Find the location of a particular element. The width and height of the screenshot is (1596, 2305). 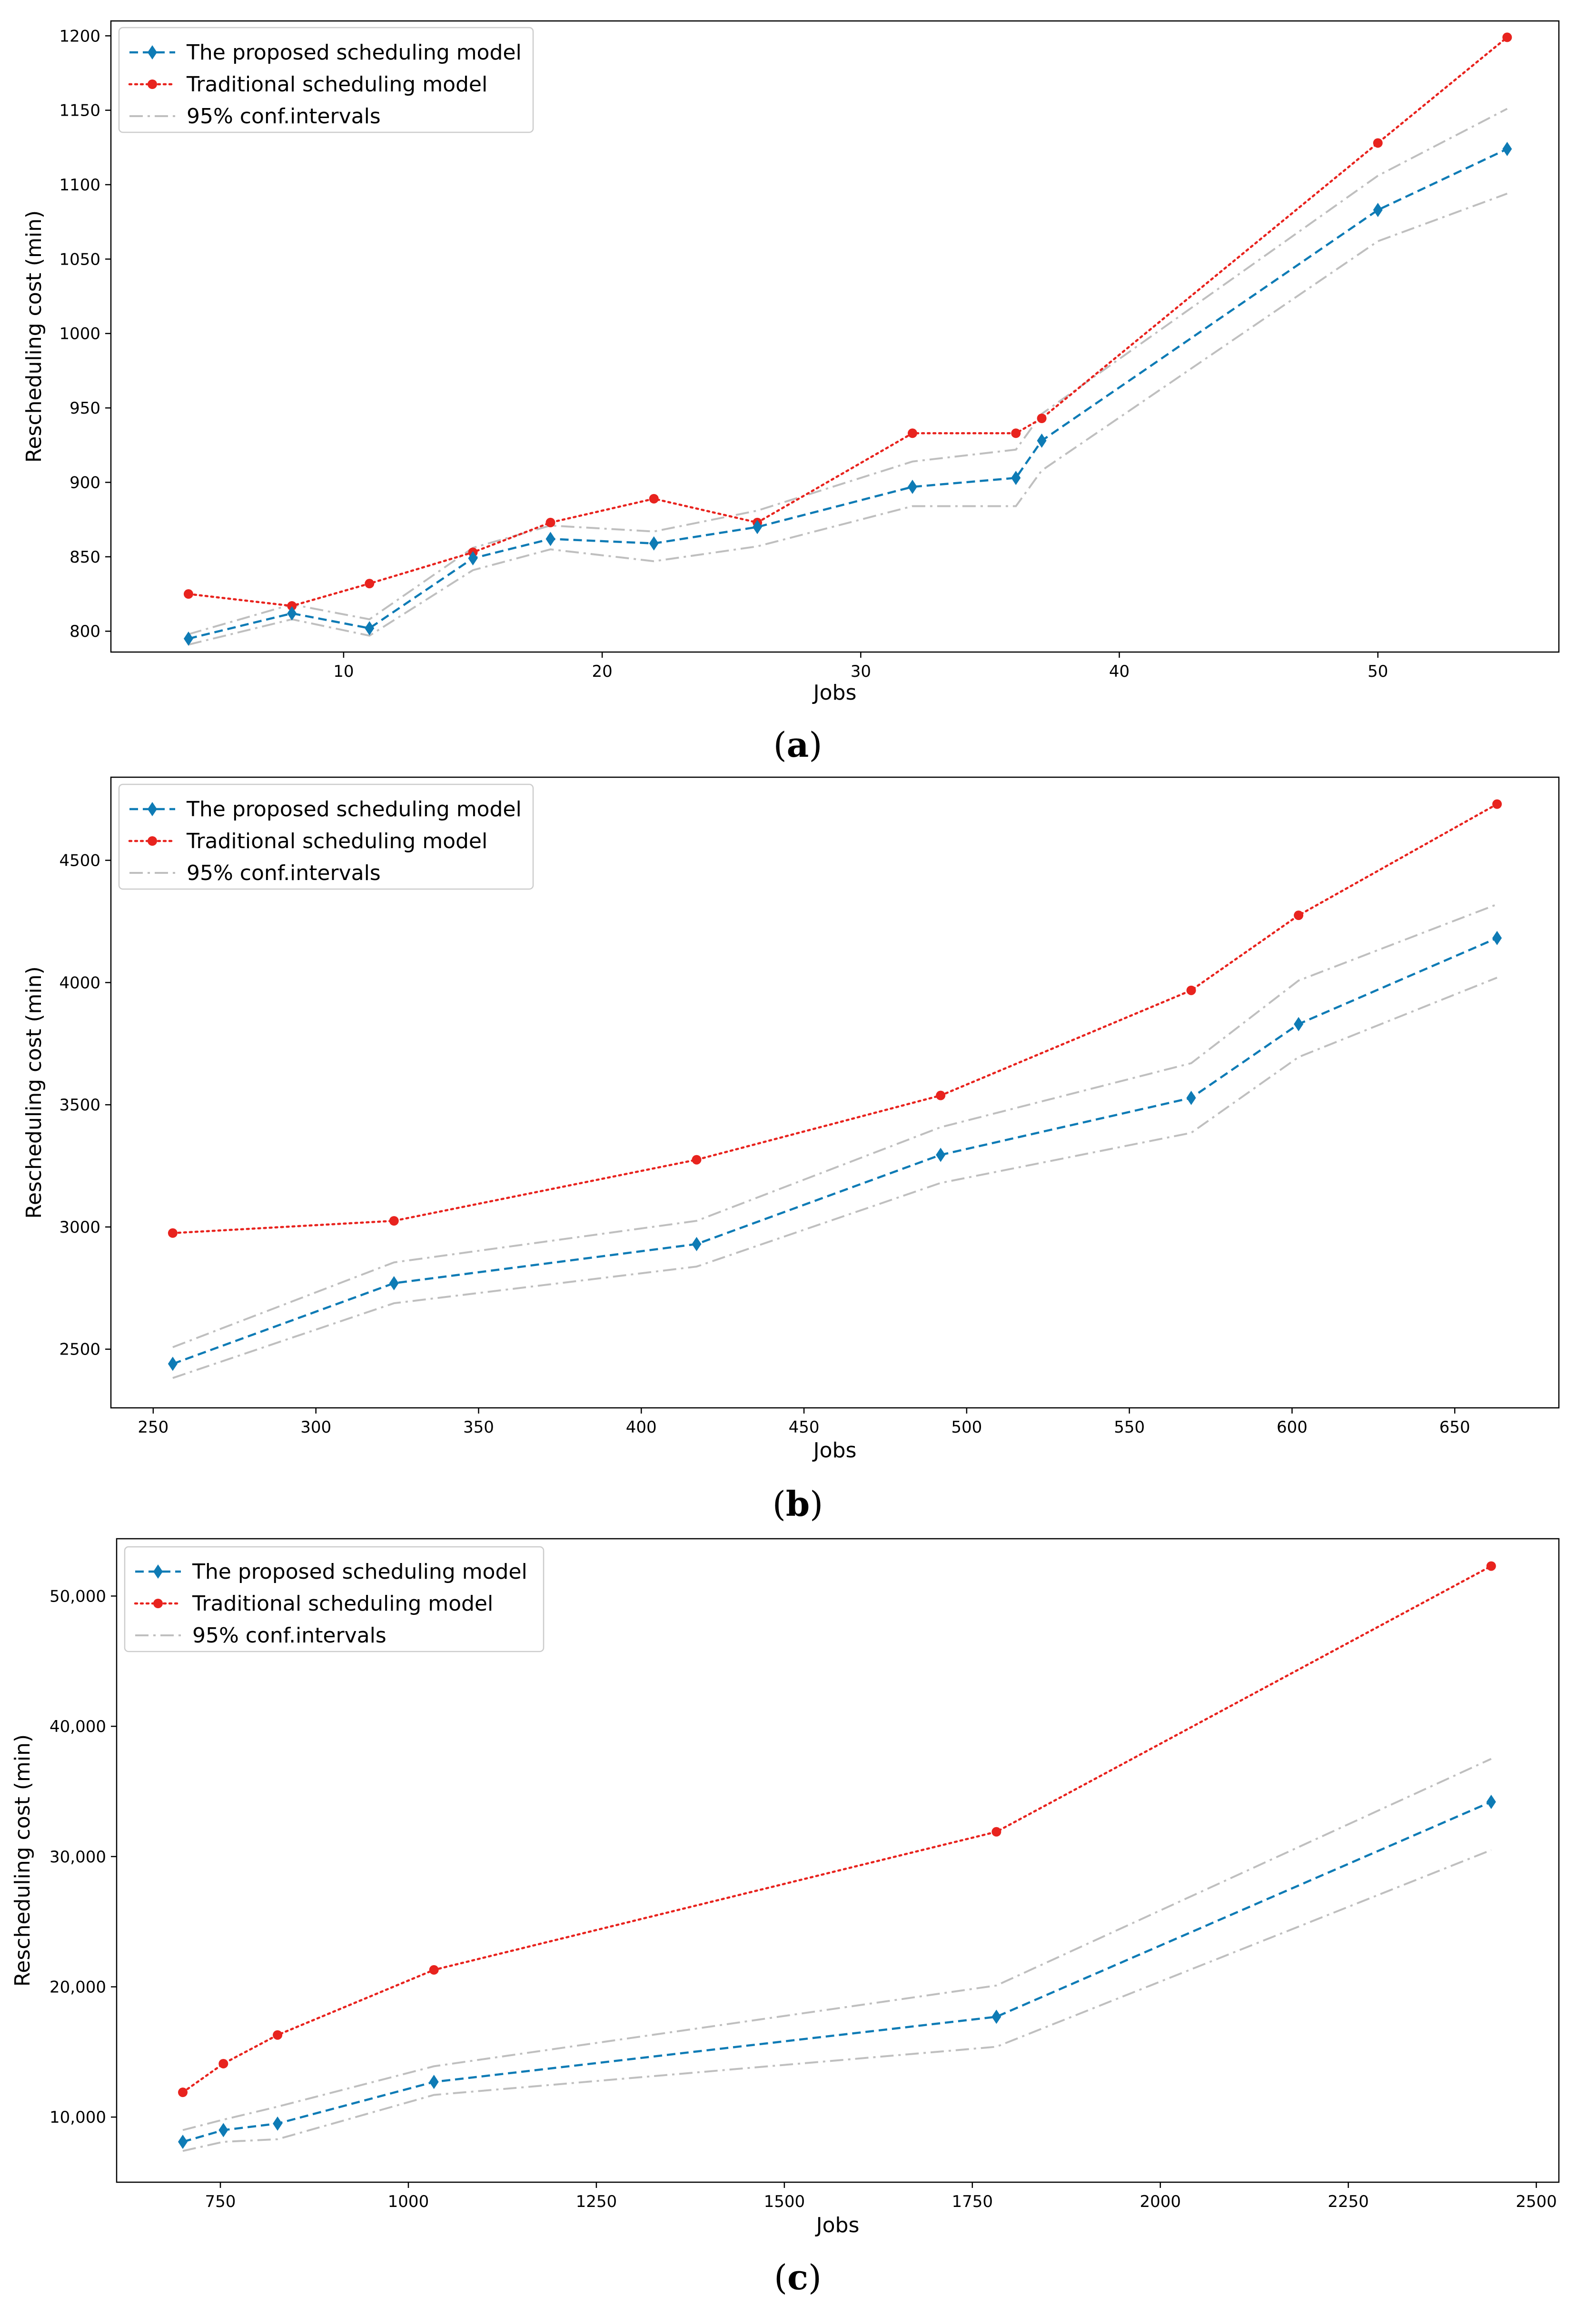

y-tick-label: 4000 is located at coordinates (80, 983).